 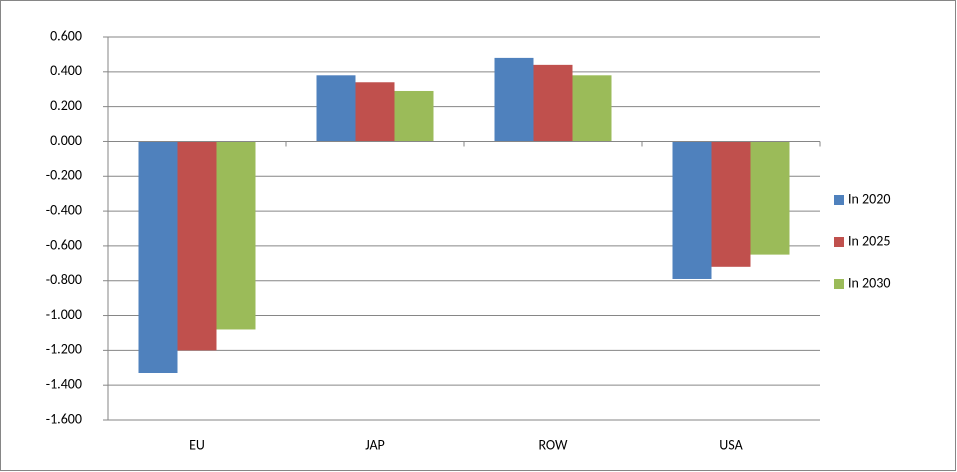 I want to click on y-tick-label: -0.200, so click(x=64, y=175).